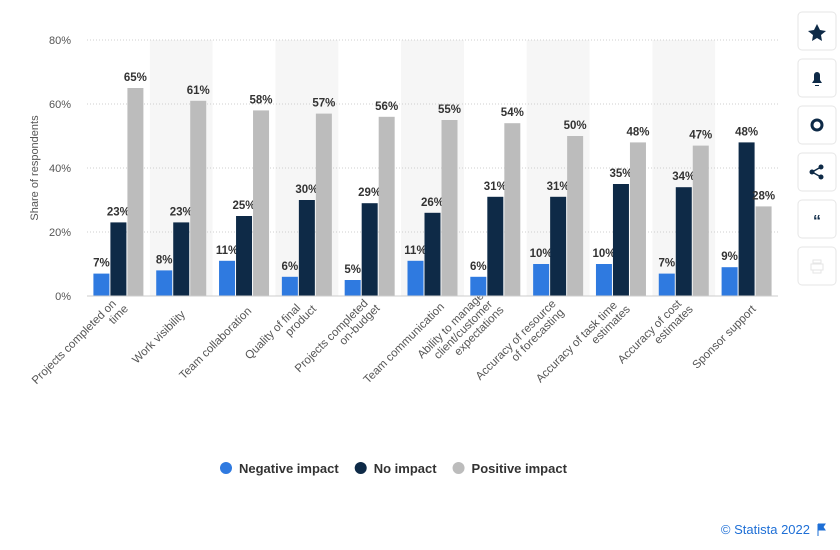  I want to click on data-label: 9%, so click(729, 257).